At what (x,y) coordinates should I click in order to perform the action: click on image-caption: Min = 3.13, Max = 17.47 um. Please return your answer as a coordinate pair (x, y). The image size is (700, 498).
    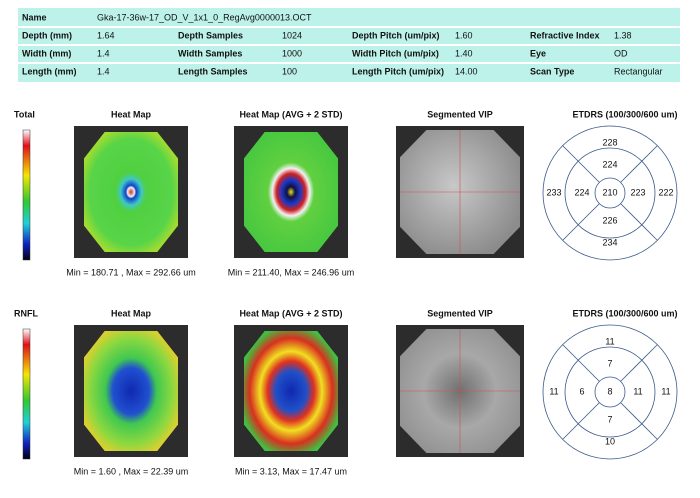
    Looking at the image, I should click on (291, 471).